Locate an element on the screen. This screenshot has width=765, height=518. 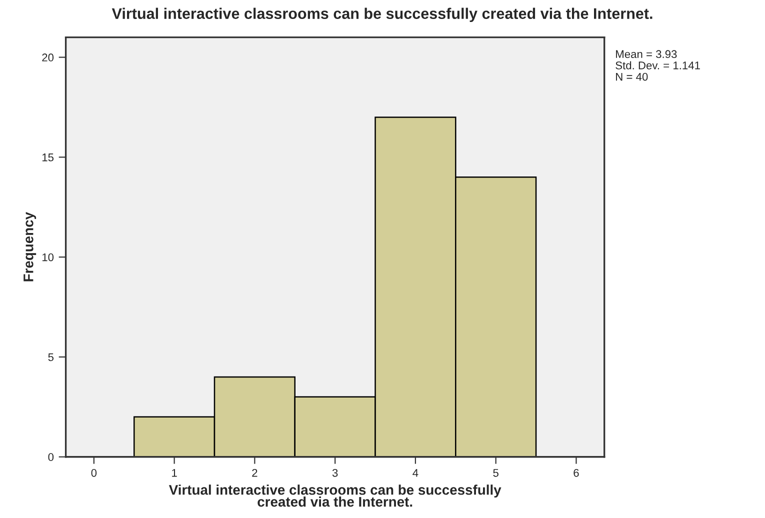
y-tick-label: 15 is located at coordinates (48, 158).